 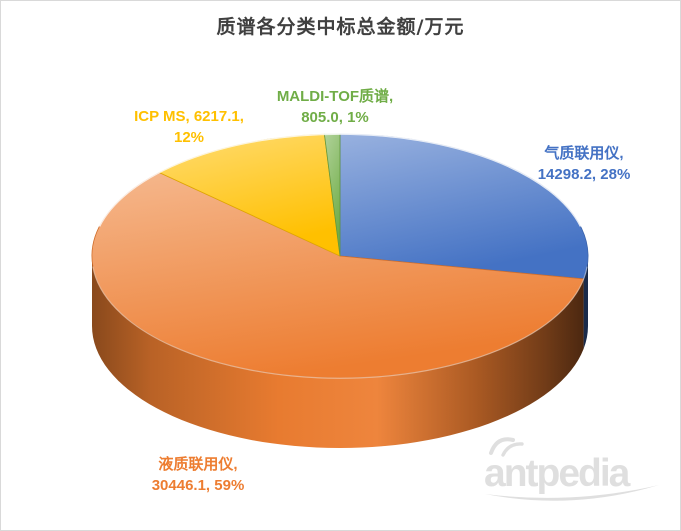 I want to click on watermark-underline-icon, so click(x=572, y=493).